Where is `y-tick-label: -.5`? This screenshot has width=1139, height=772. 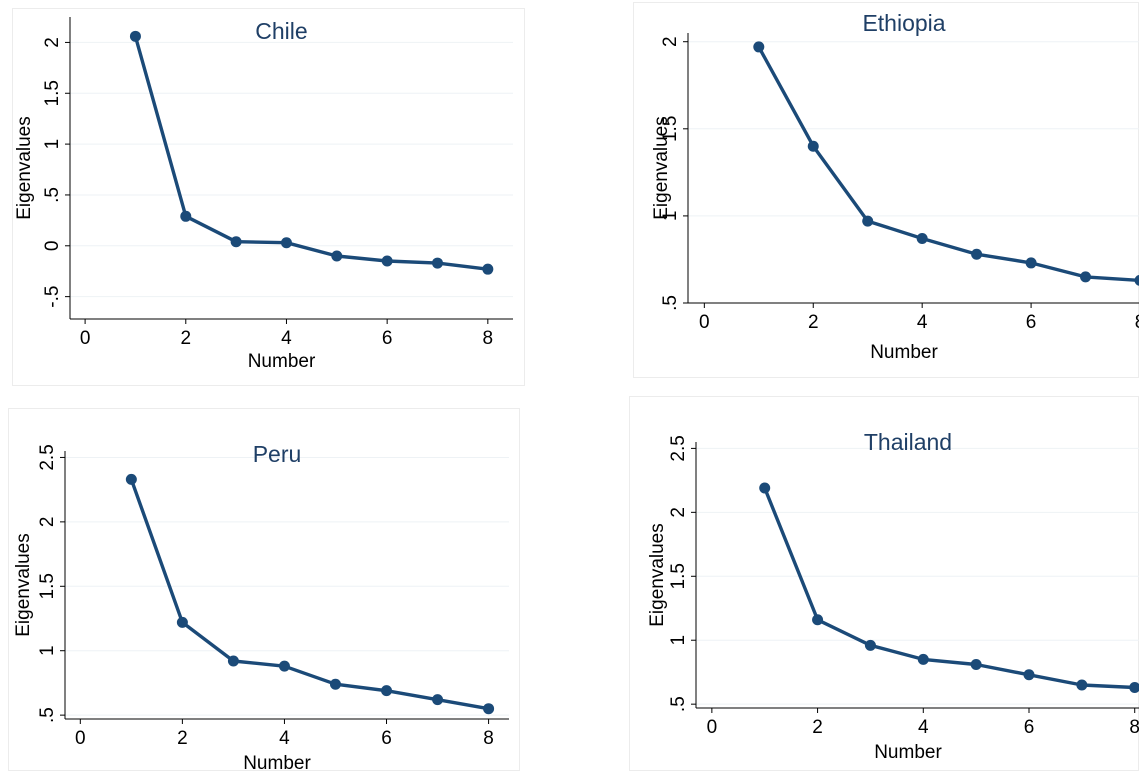
y-tick-label: -.5 is located at coordinates (52, 297).